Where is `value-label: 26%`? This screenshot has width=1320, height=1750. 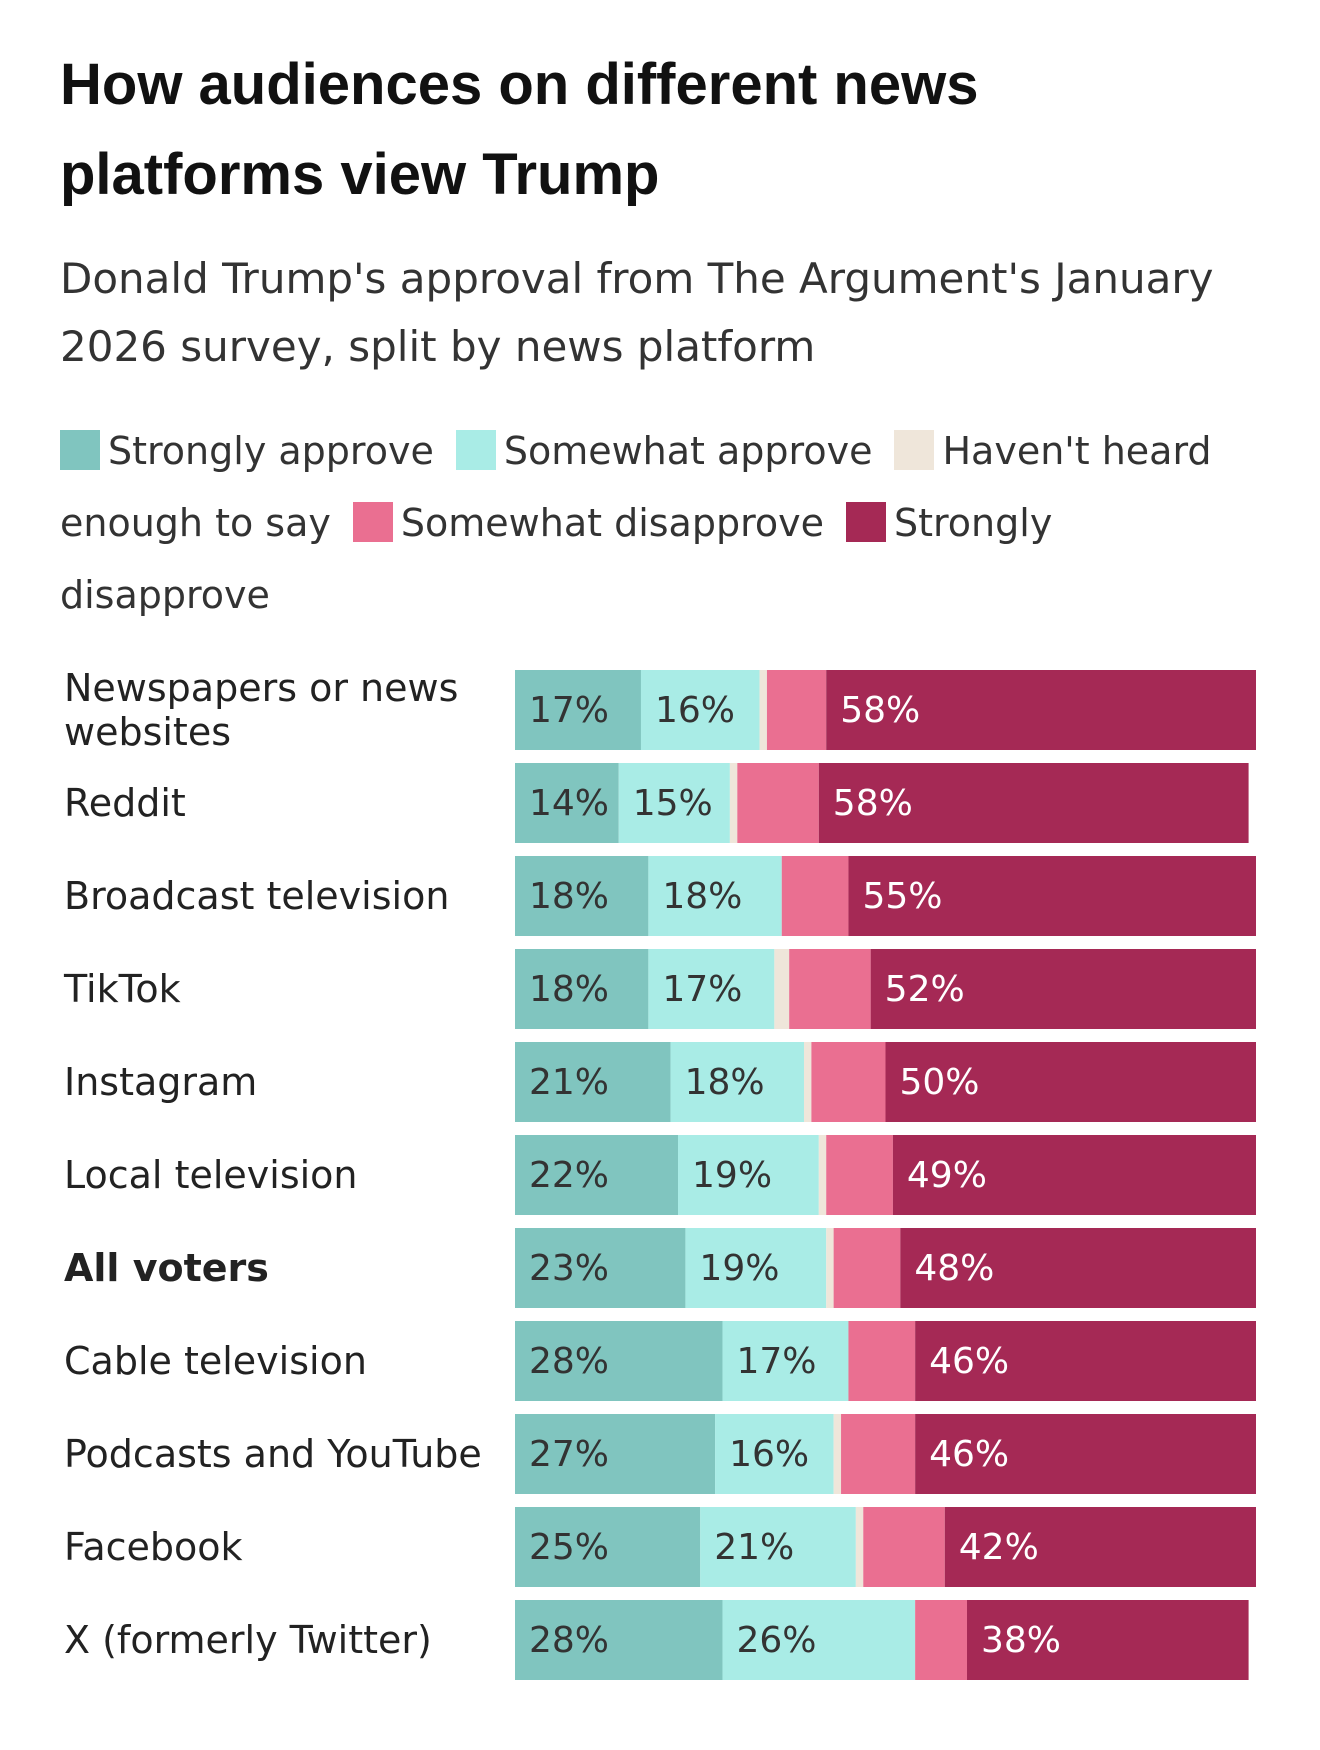
value-label: 26% is located at coordinates (776, 1640).